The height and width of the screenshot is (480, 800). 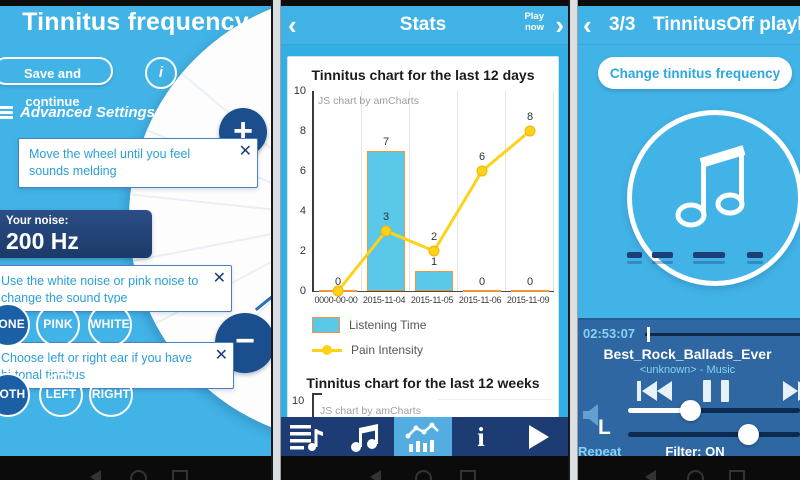 I want to click on forward-chevron-icon: ›, so click(x=559, y=25).